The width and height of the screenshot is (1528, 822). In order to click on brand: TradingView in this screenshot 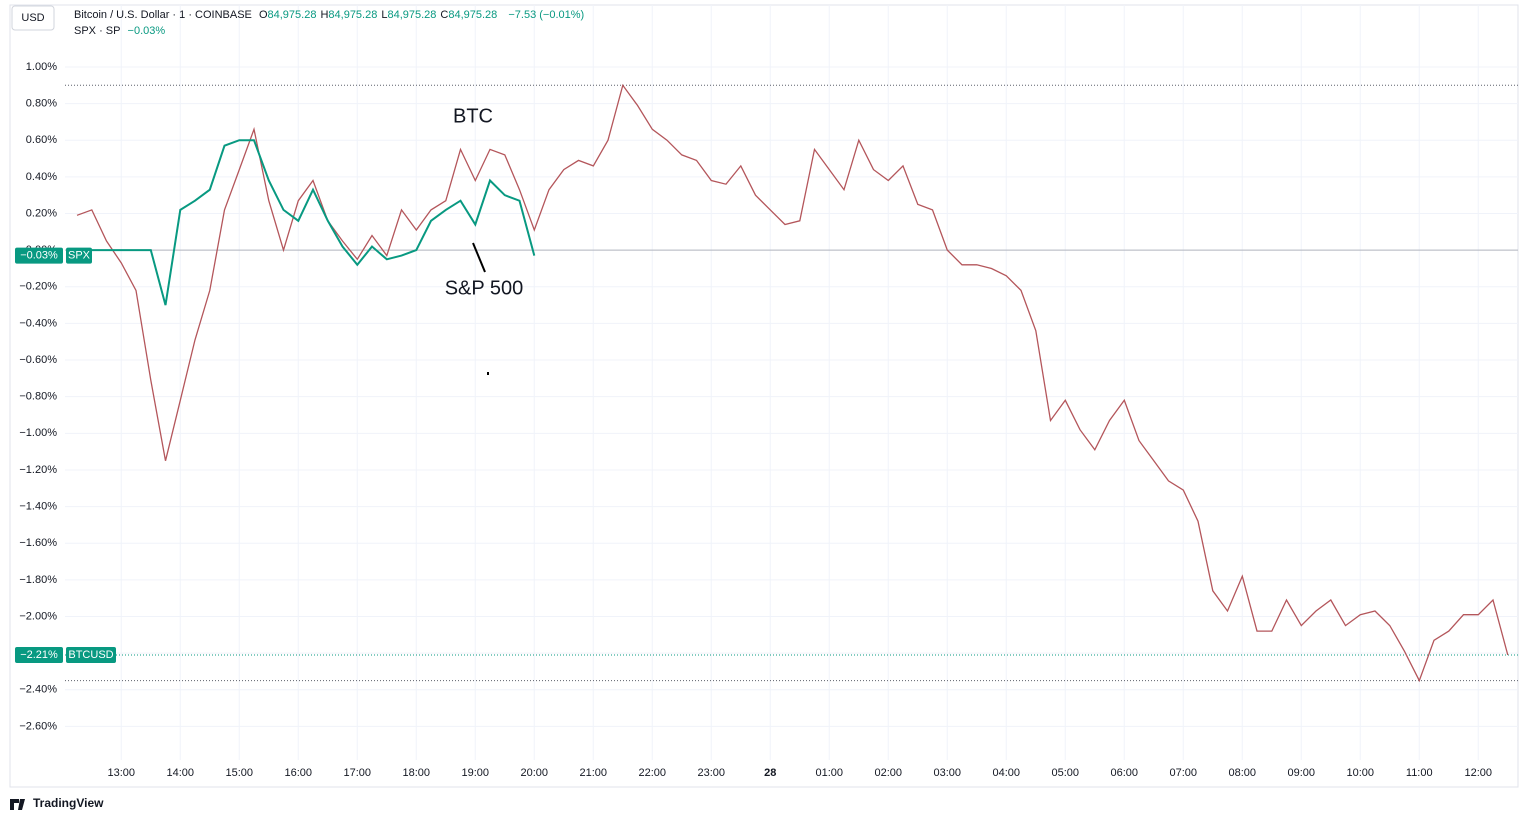, I will do `click(68, 803)`.